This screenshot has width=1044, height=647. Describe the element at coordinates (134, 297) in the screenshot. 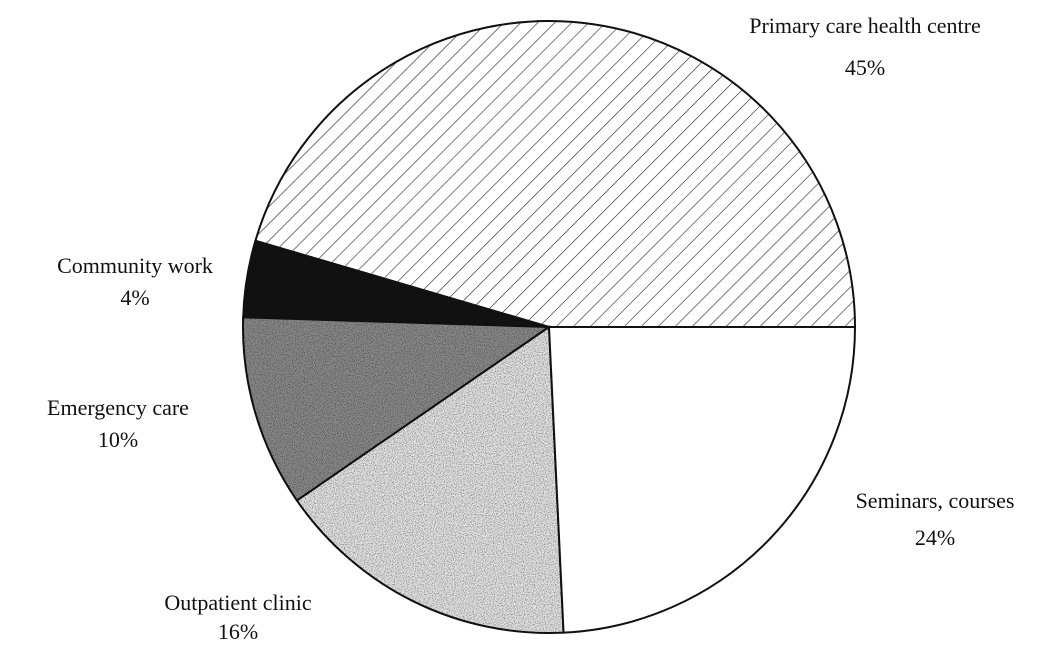

I see `slice-value-label: 4%` at that location.